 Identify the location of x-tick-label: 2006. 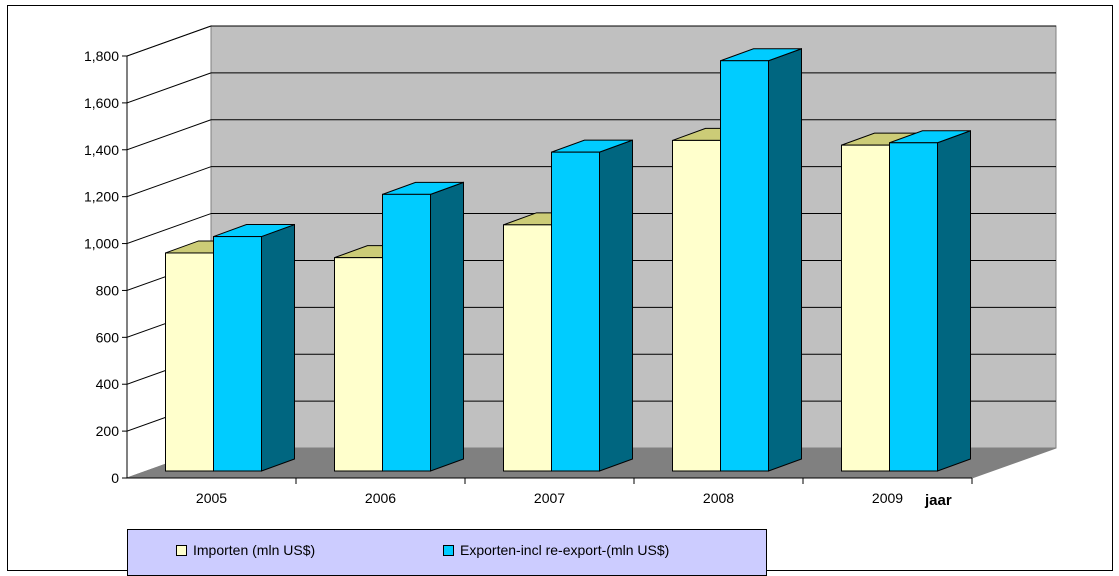
(380, 498).